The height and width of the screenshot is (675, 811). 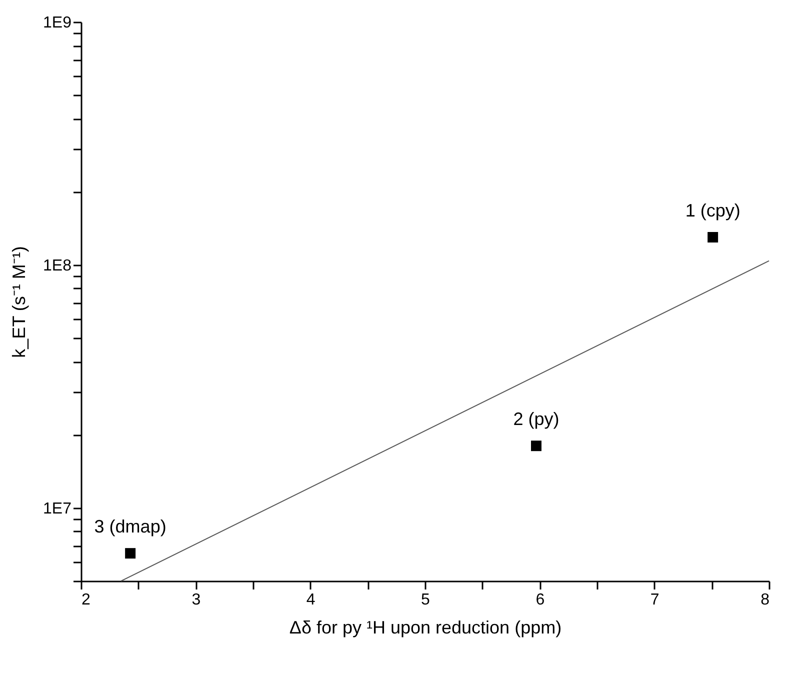 What do you see at coordinates (57, 265) in the screenshot?
I see `y-tick-label: 1E8` at bounding box center [57, 265].